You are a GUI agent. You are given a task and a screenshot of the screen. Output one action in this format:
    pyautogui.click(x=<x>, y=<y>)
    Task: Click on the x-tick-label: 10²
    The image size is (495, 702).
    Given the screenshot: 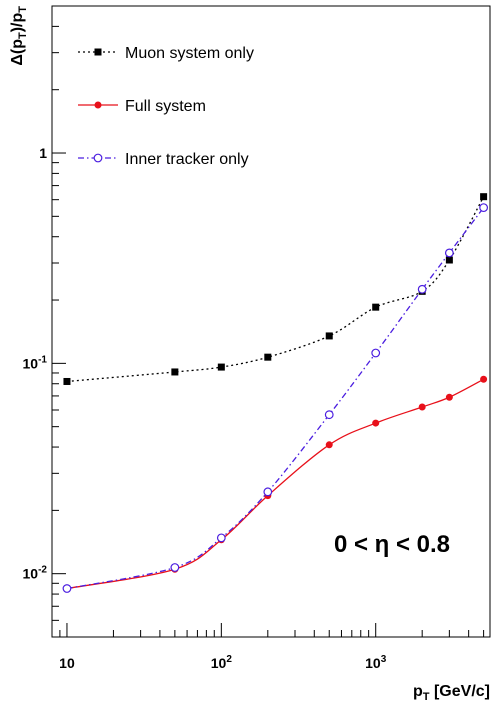 What is the action you would take?
    pyautogui.click(x=222, y=662)
    